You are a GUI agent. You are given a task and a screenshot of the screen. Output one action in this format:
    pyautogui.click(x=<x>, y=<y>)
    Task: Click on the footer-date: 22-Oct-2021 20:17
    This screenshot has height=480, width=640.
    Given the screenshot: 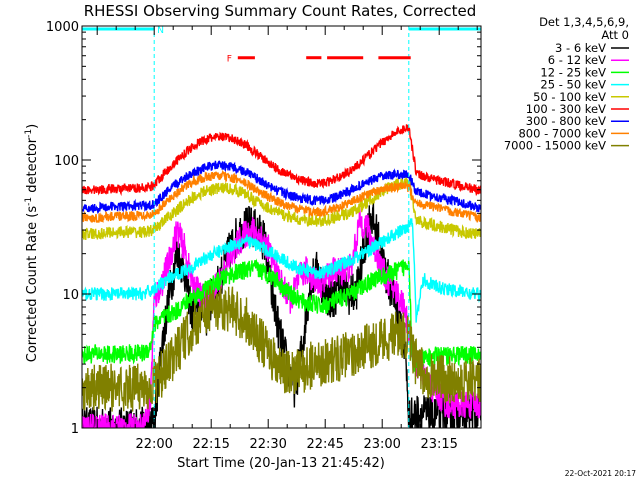 What is the action you would take?
    pyautogui.click(x=600, y=473)
    